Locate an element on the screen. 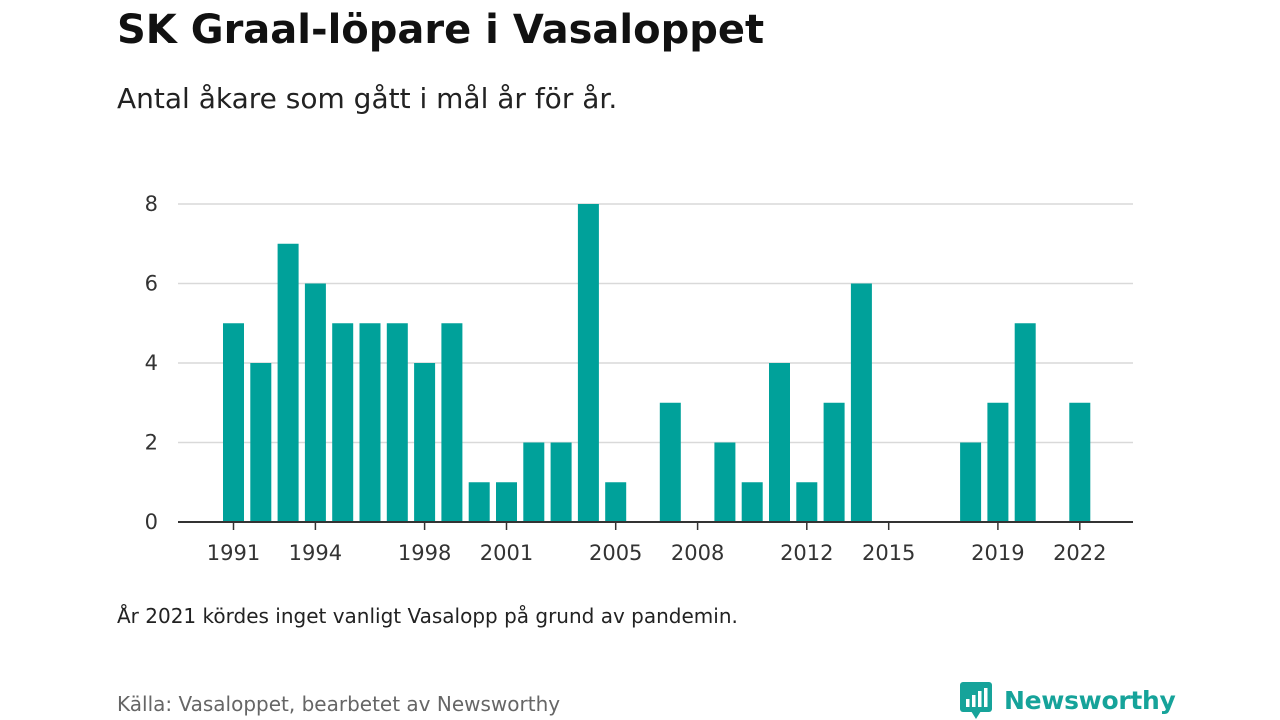 The image size is (1280, 720). x-tick-label: 2012 is located at coordinates (806, 553).